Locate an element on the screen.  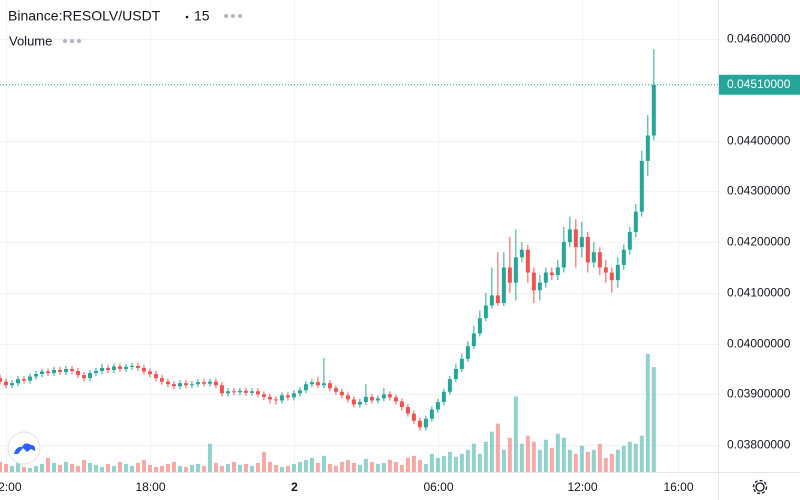
y-tick-label: 0.04000000 is located at coordinates (759, 344).